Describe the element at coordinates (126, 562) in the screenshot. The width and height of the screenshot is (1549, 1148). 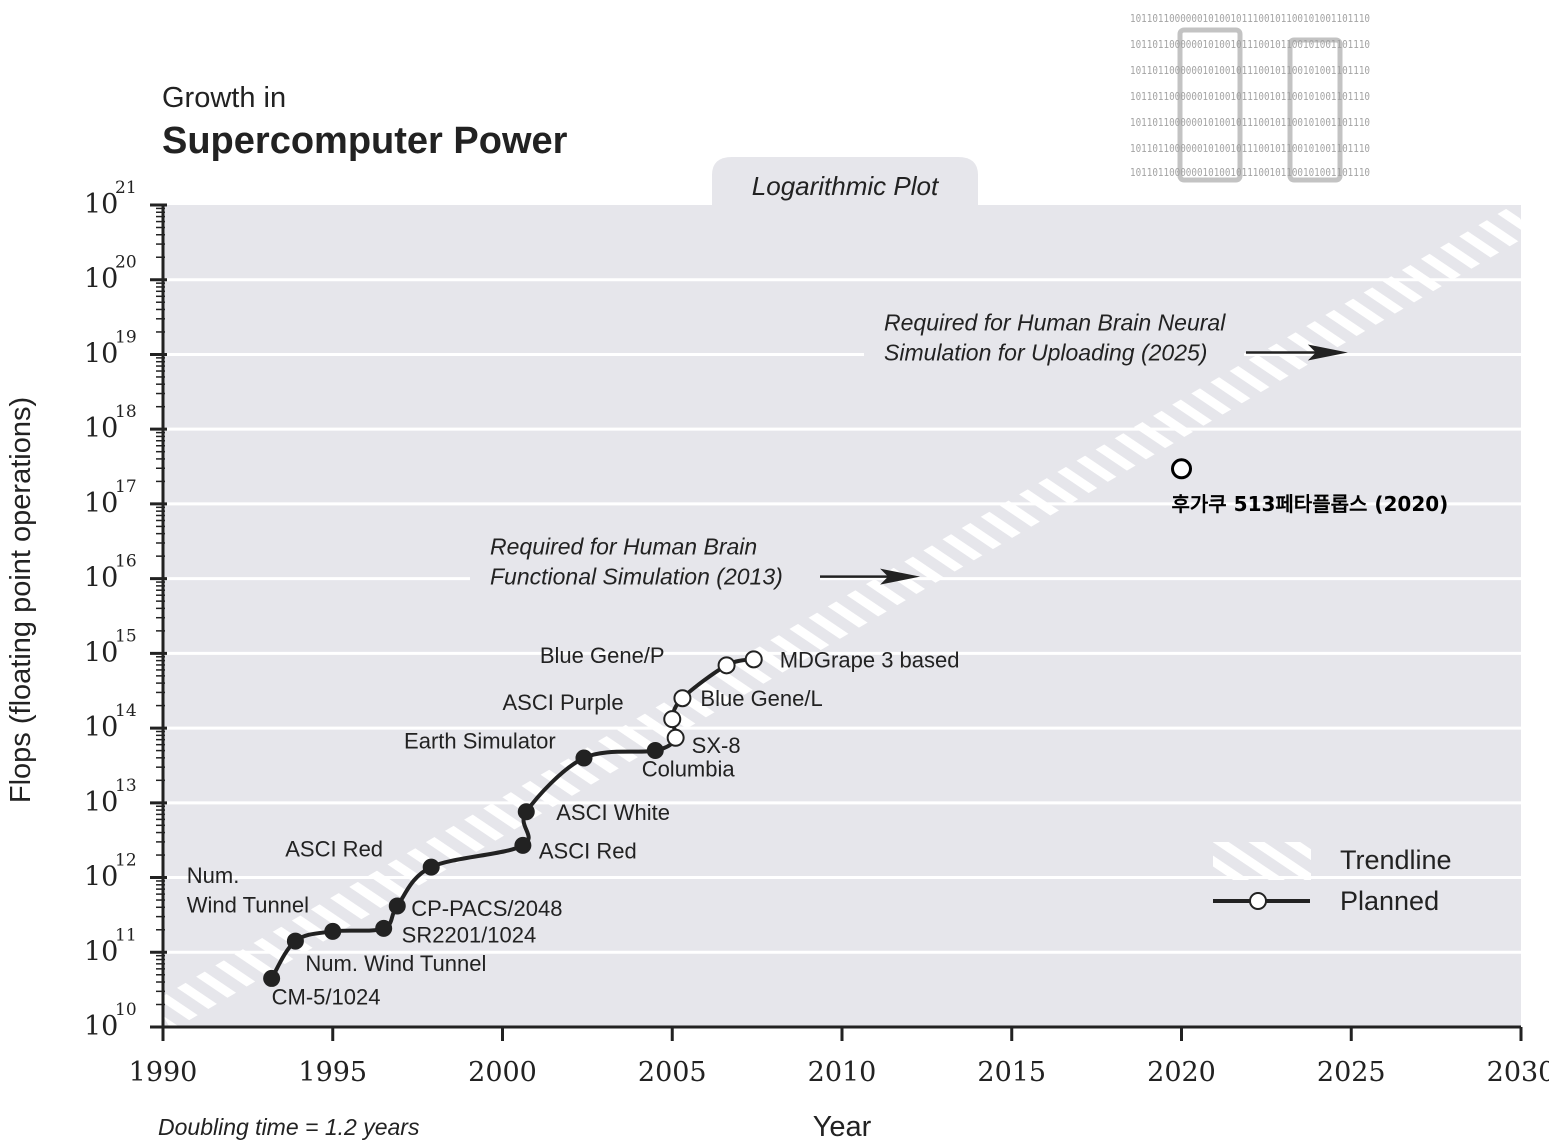
I see `y-tick-label-exponent: 16` at that location.